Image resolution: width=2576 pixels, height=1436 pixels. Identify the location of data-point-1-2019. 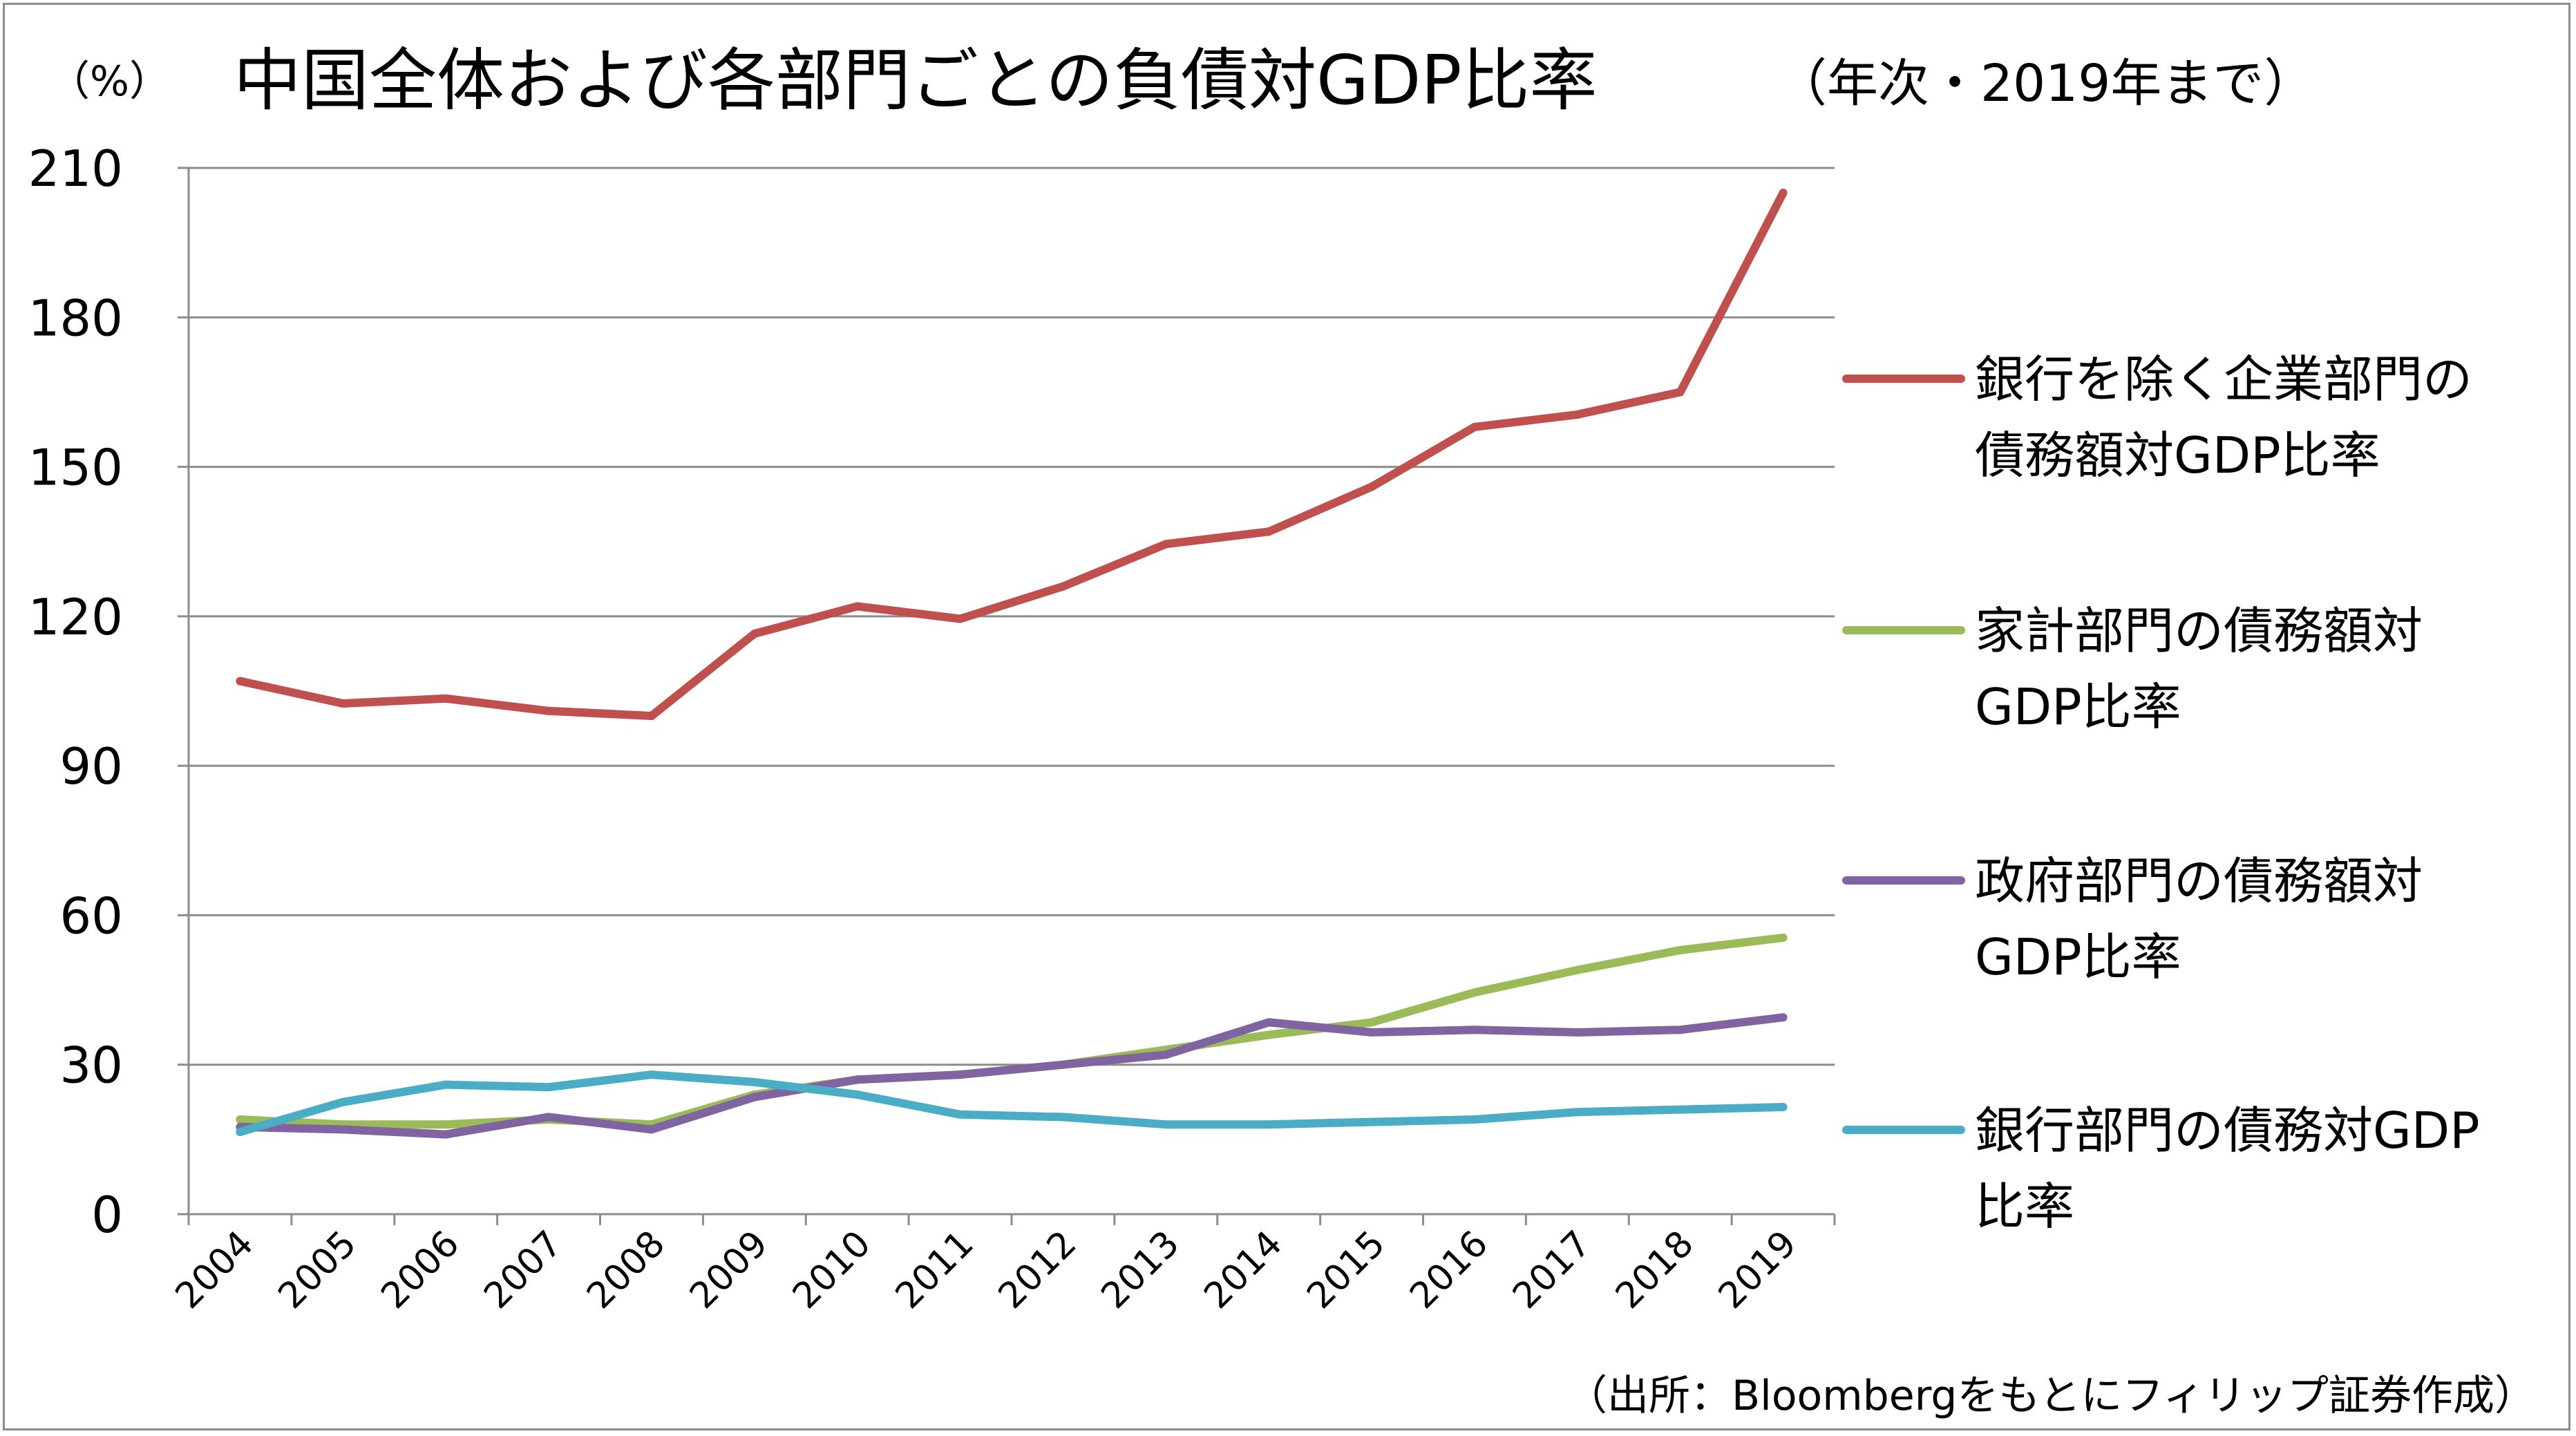
(1783, 937).